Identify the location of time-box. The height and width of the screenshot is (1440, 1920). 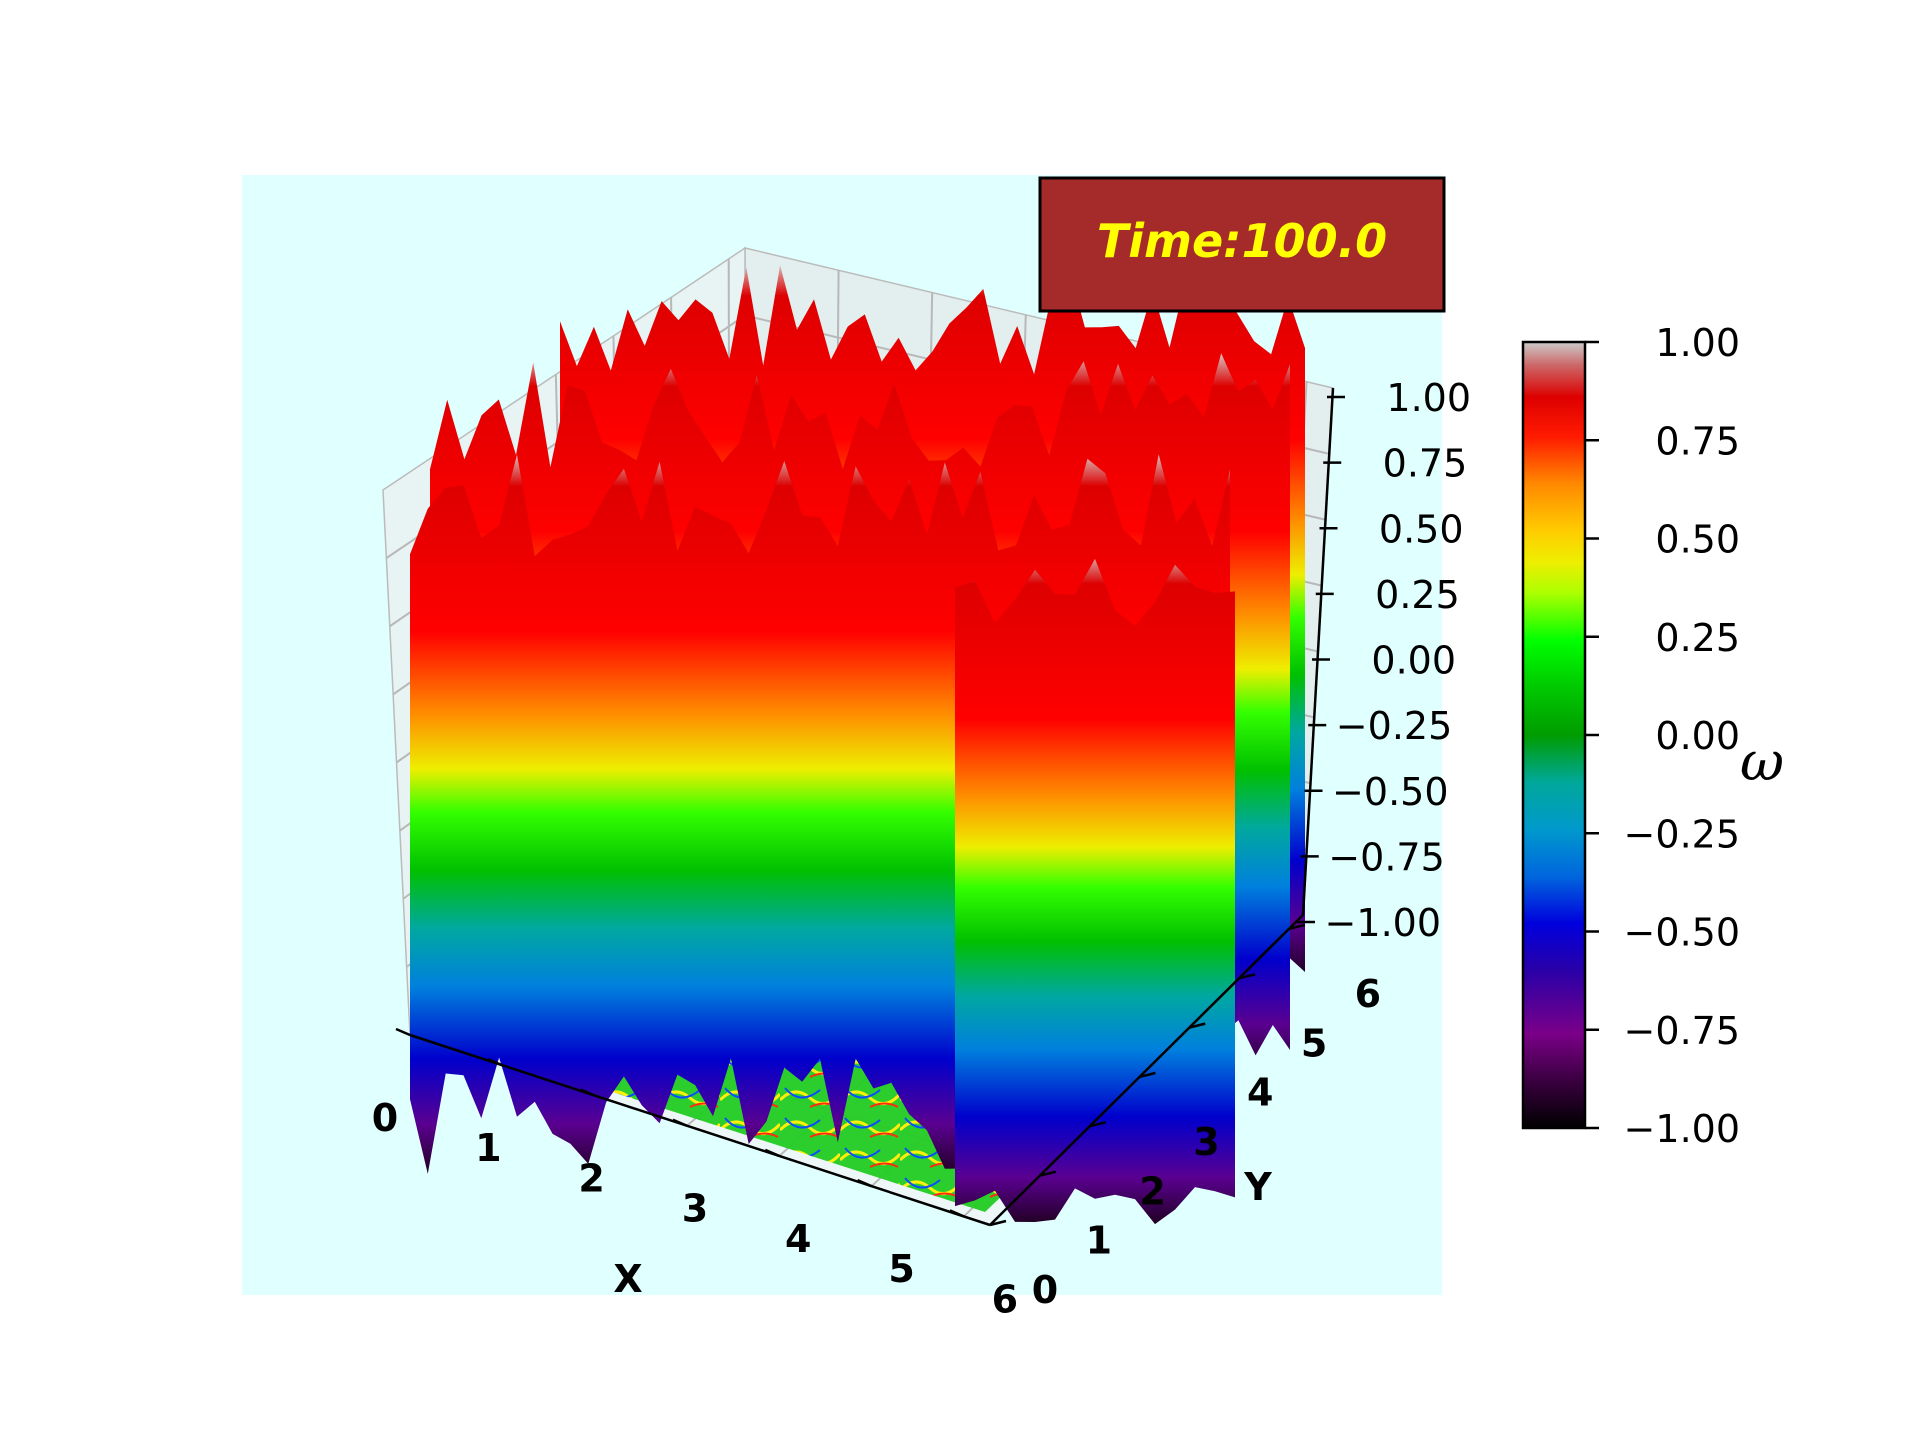
(1242, 244).